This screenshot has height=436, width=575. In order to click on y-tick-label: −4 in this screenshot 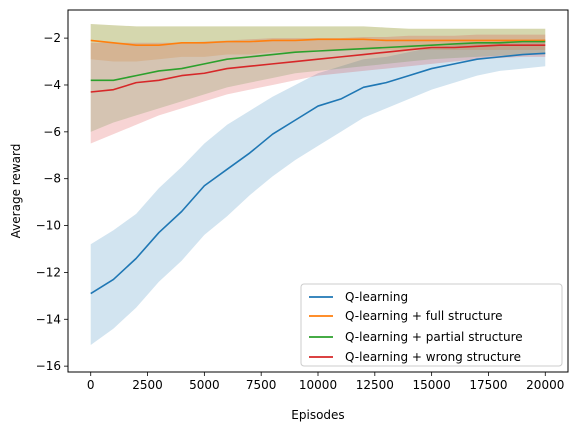, I will do `click(52, 85)`.